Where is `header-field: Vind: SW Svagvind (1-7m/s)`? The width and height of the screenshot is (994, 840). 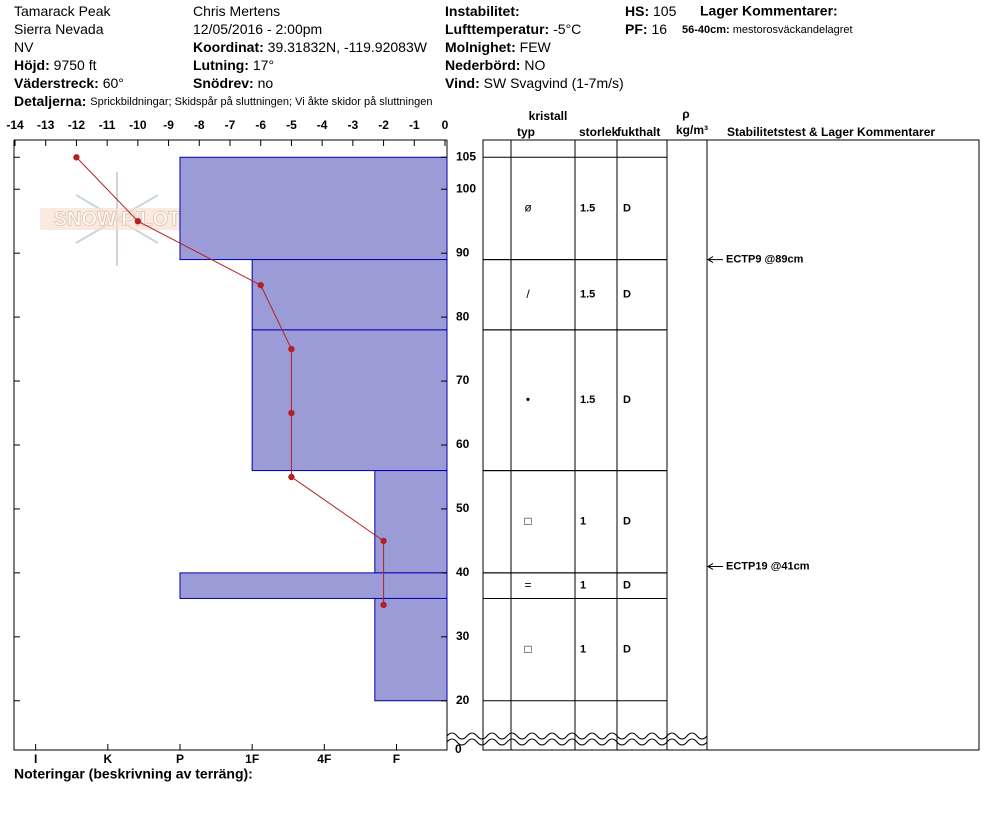
header-field: Vind: SW Svagvind (1-7m/s) is located at coordinates (534, 83).